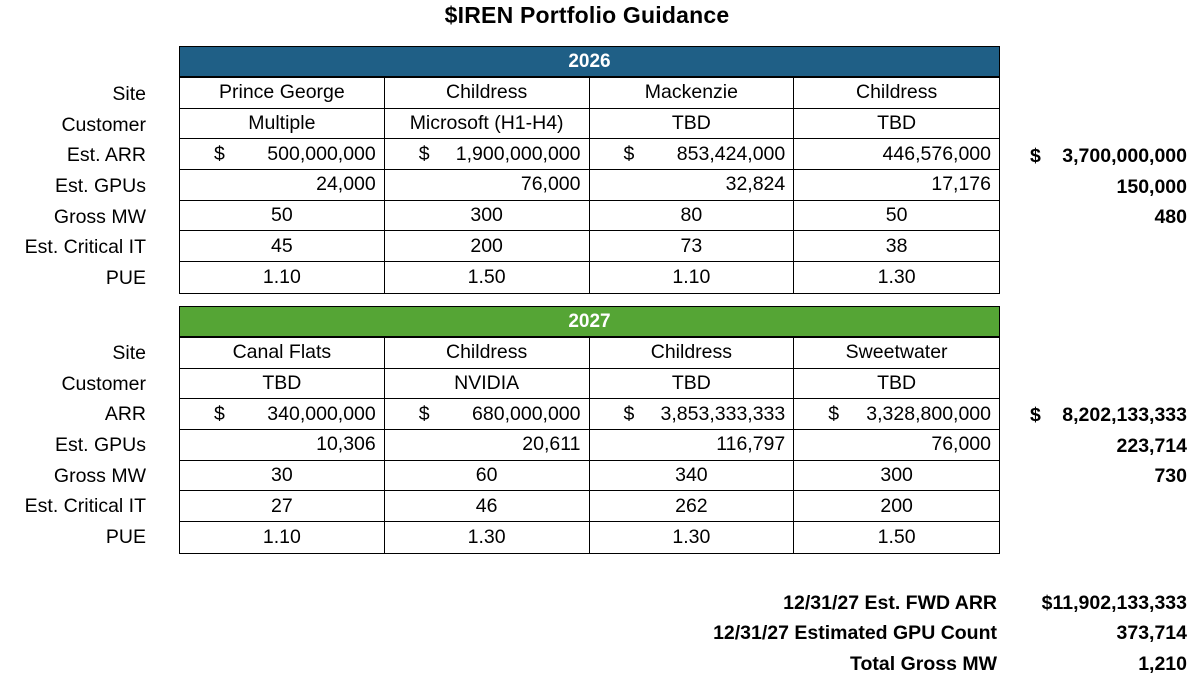  Describe the element at coordinates (936, 153) in the screenshot. I see `arr-value: 446,576,000` at that location.